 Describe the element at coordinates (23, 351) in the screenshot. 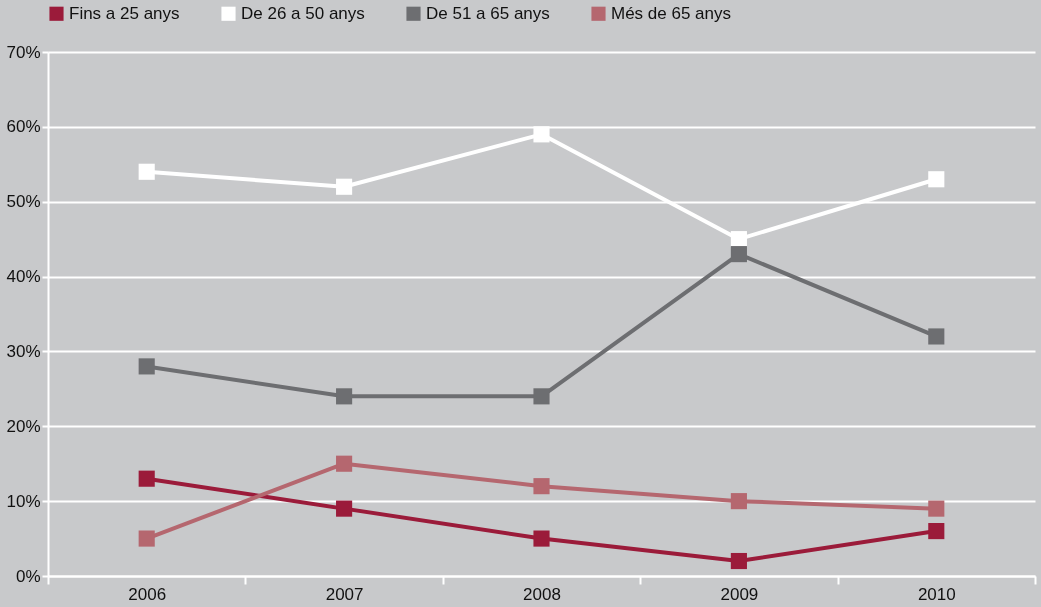

I see `y-tick-label: 30%` at that location.